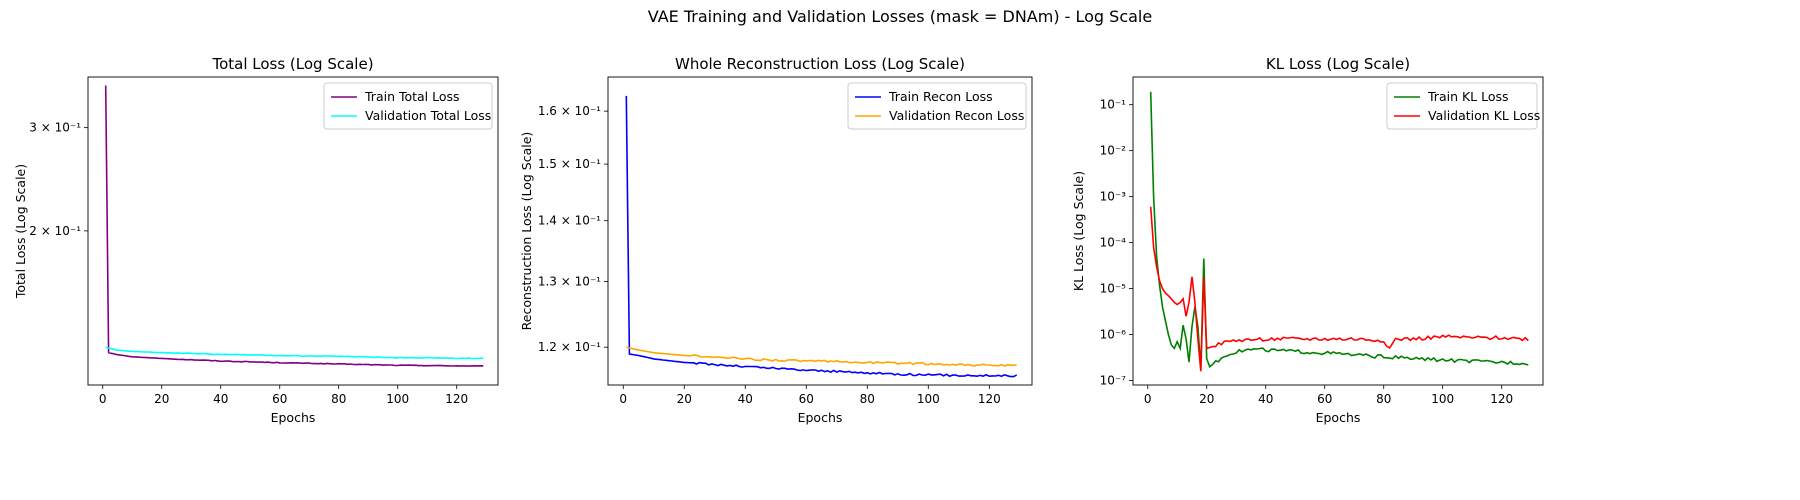 Image resolution: width=1800 pixels, height=500 pixels. What do you see at coordinates (1468, 96) in the screenshot?
I see `legend-label: Train KL Loss` at bounding box center [1468, 96].